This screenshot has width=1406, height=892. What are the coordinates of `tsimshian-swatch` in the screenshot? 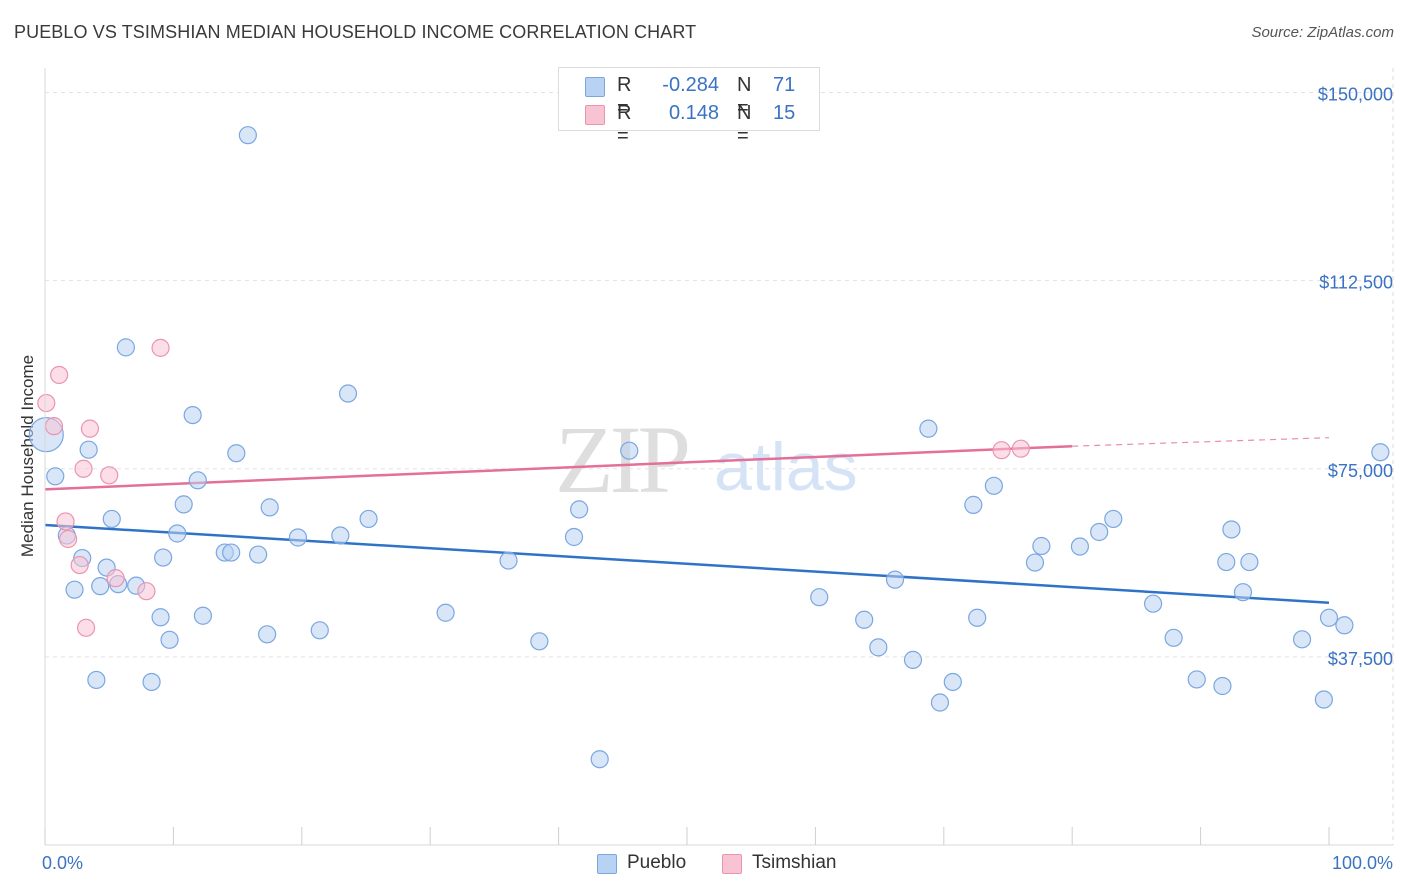 It's located at (595, 115).